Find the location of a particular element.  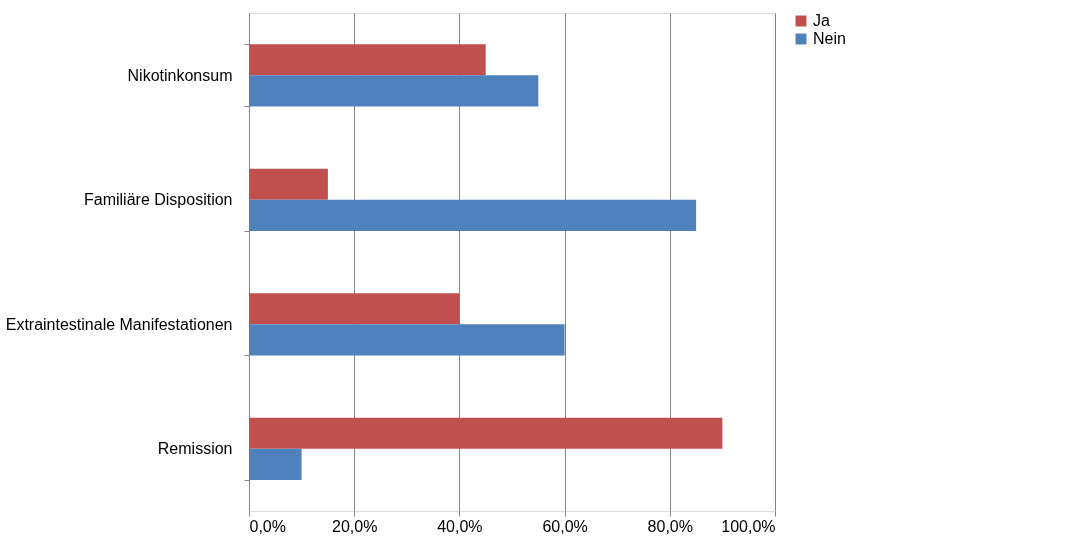

x-tick-label: 0,0% is located at coordinates (267, 526).